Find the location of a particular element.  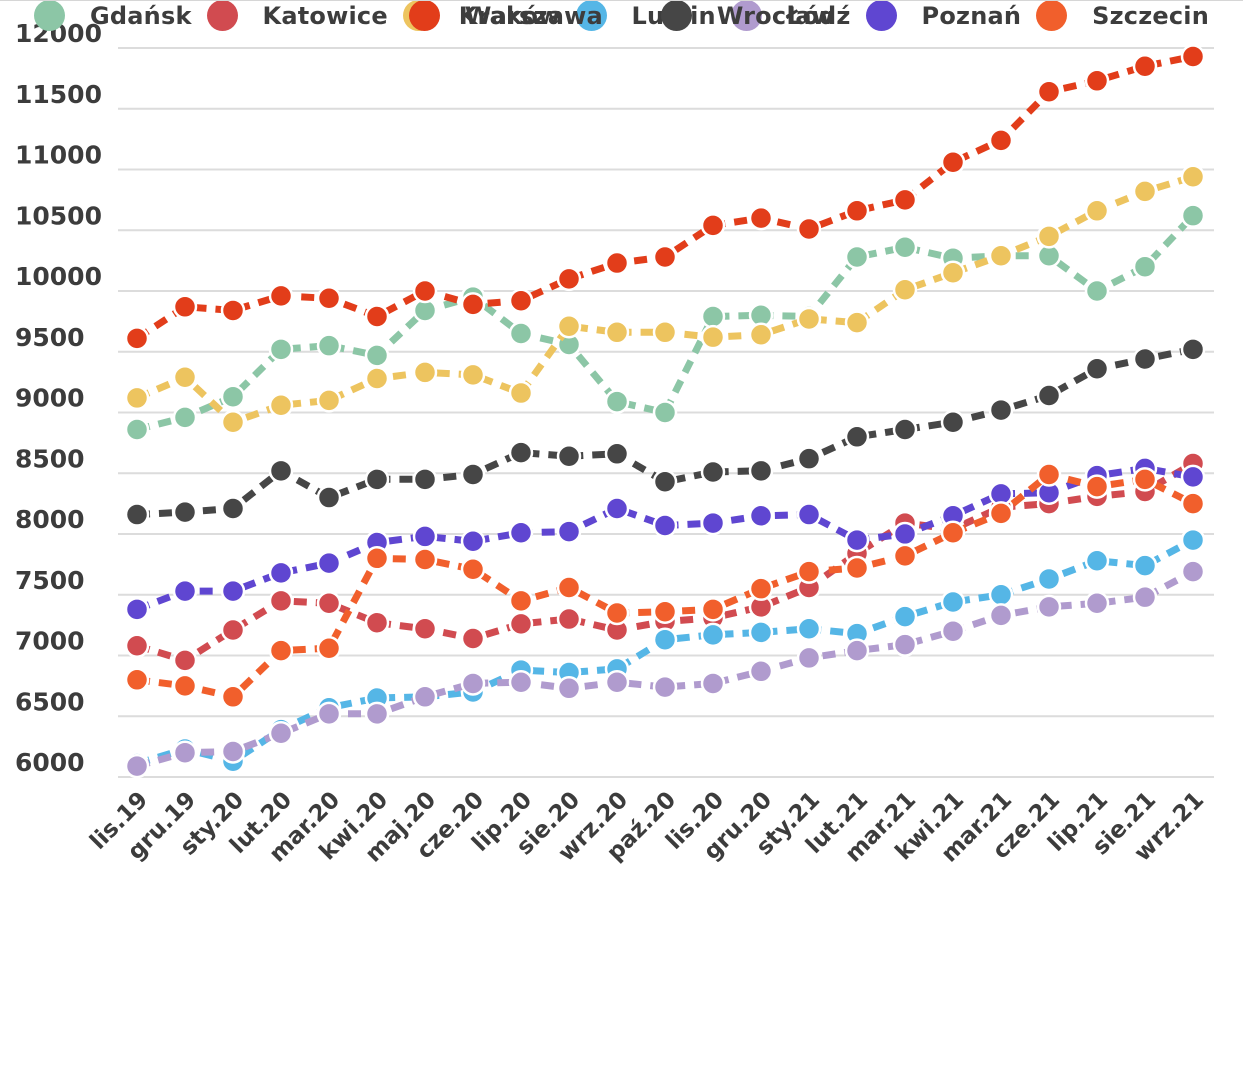

data-point-Warszawa-gru.19 is located at coordinates (185, 307).